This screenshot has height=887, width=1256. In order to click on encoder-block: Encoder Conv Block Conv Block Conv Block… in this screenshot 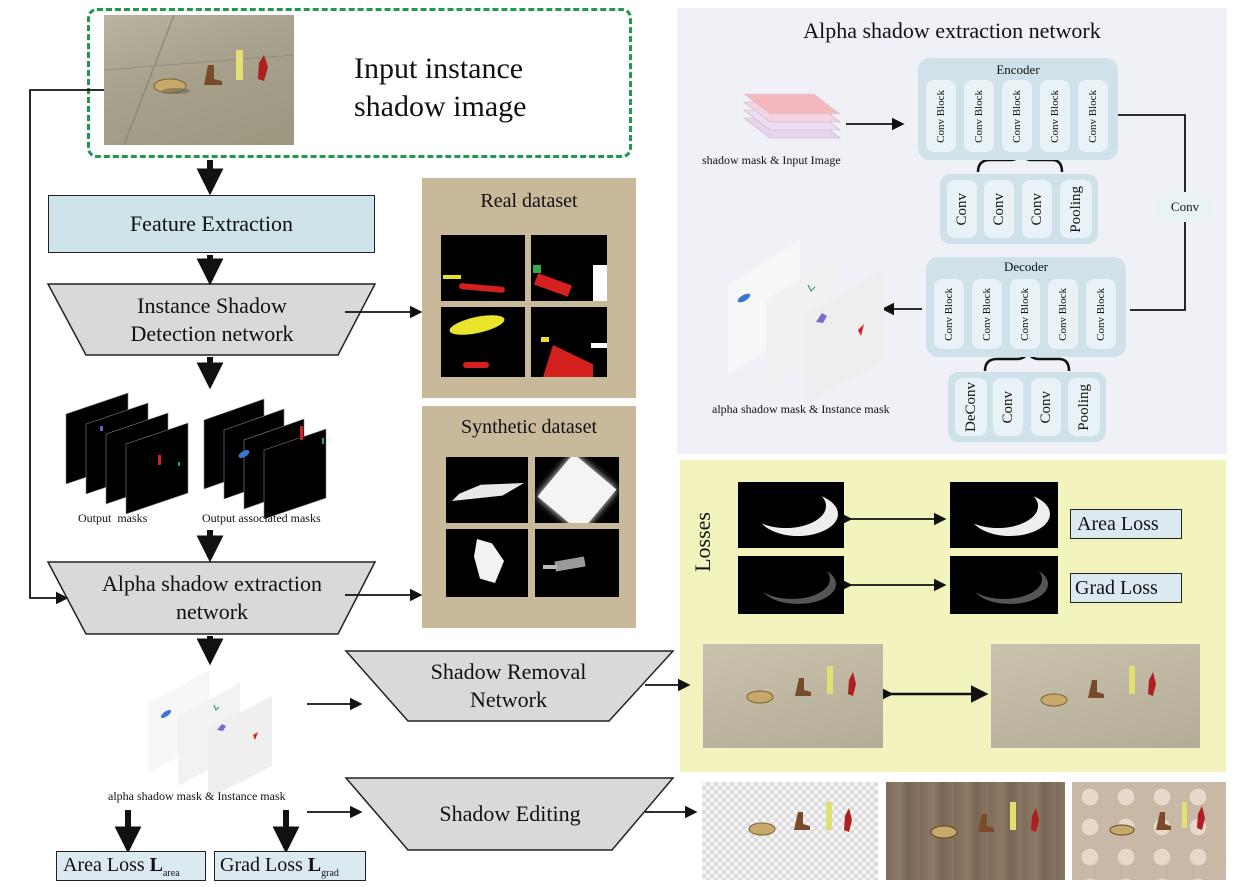, I will do `click(1018, 109)`.